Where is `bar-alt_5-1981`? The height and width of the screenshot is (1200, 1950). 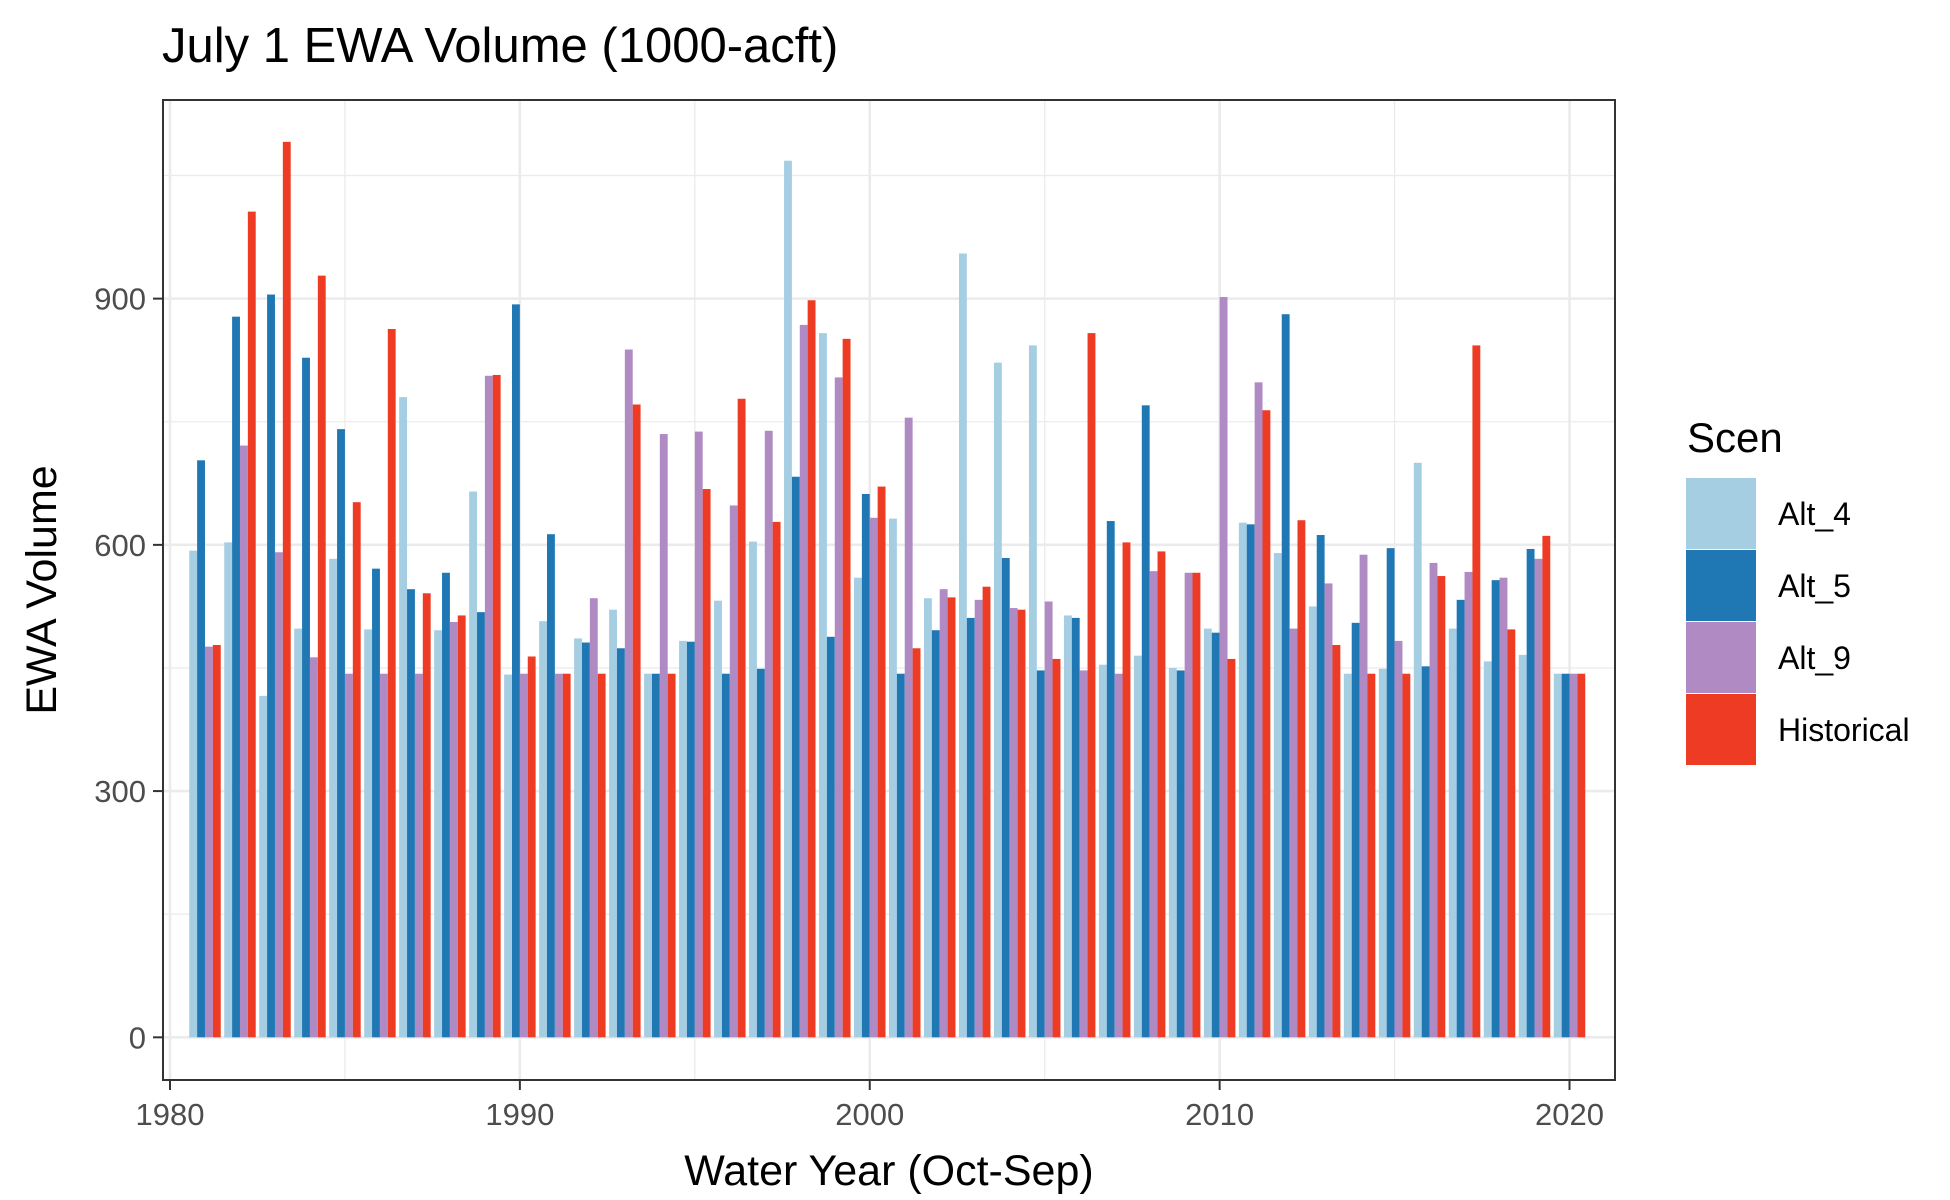
bar-alt_5-1981 is located at coordinates (201, 749).